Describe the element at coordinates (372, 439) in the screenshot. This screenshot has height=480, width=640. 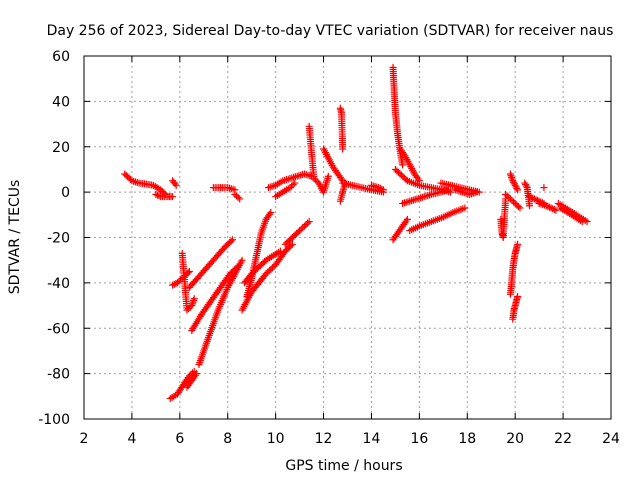
I see `x-tick-label: 14` at that location.